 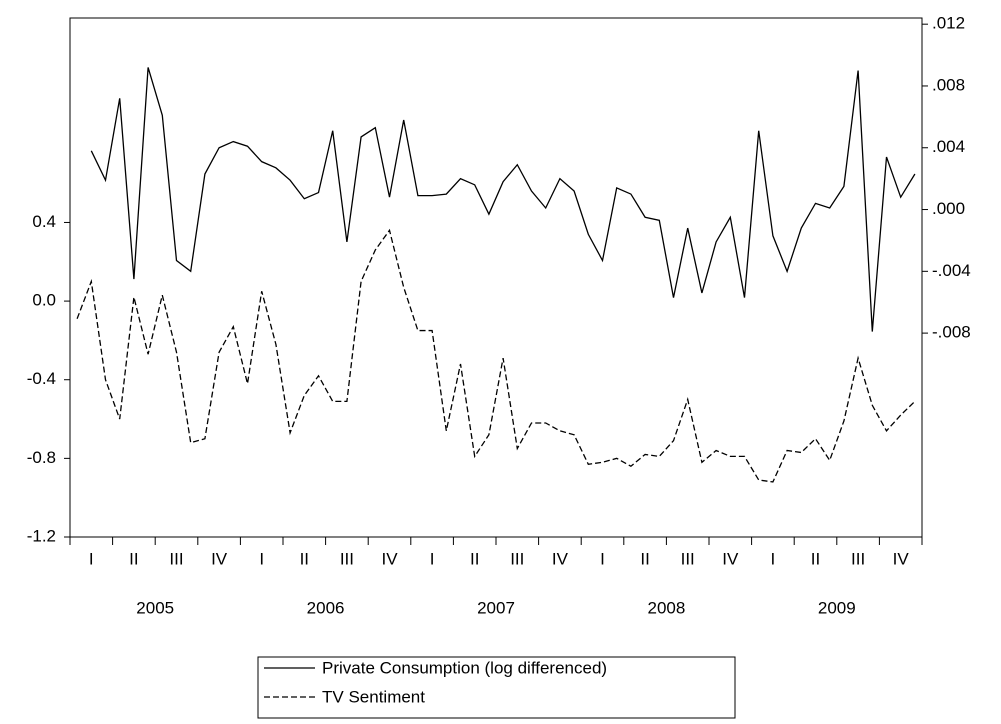 What do you see at coordinates (666, 607) in the screenshot?
I see `x-group-label: 2008` at bounding box center [666, 607].